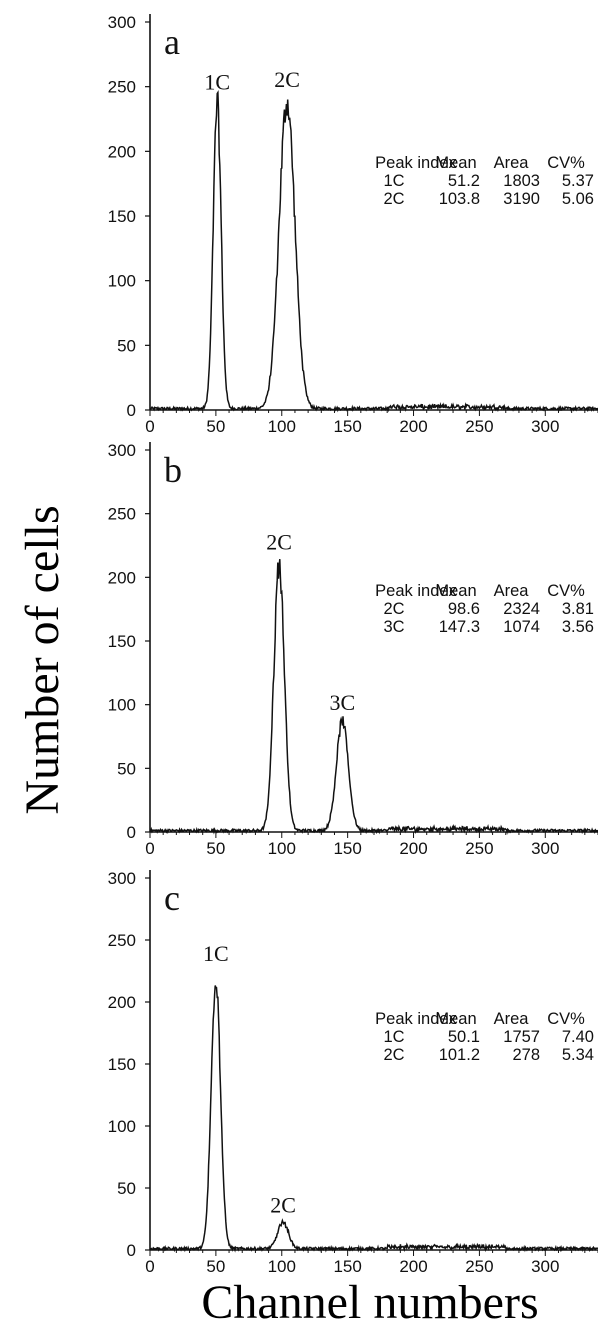 The width and height of the screenshot is (598, 1336). Describe the element at coordinates (578, 181) in the screenshot. I see `table-cell: 5.37` at that location.